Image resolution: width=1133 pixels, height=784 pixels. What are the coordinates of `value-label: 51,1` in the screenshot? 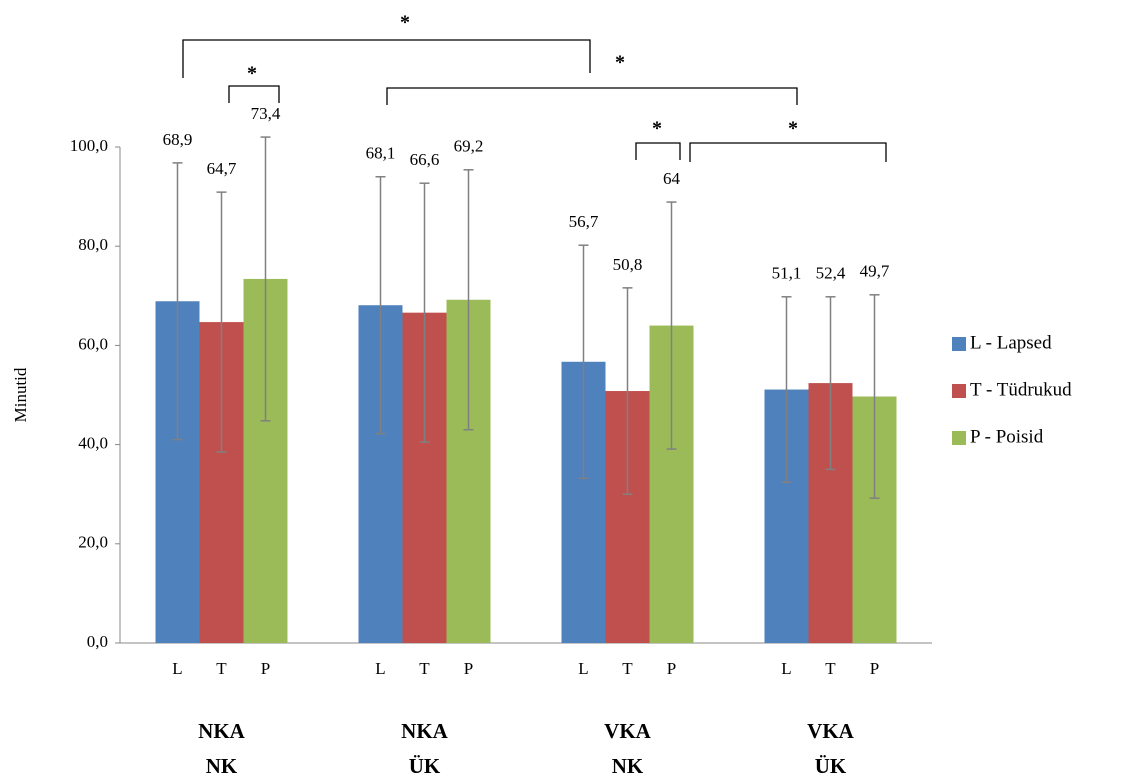 It's located at (787, 273).